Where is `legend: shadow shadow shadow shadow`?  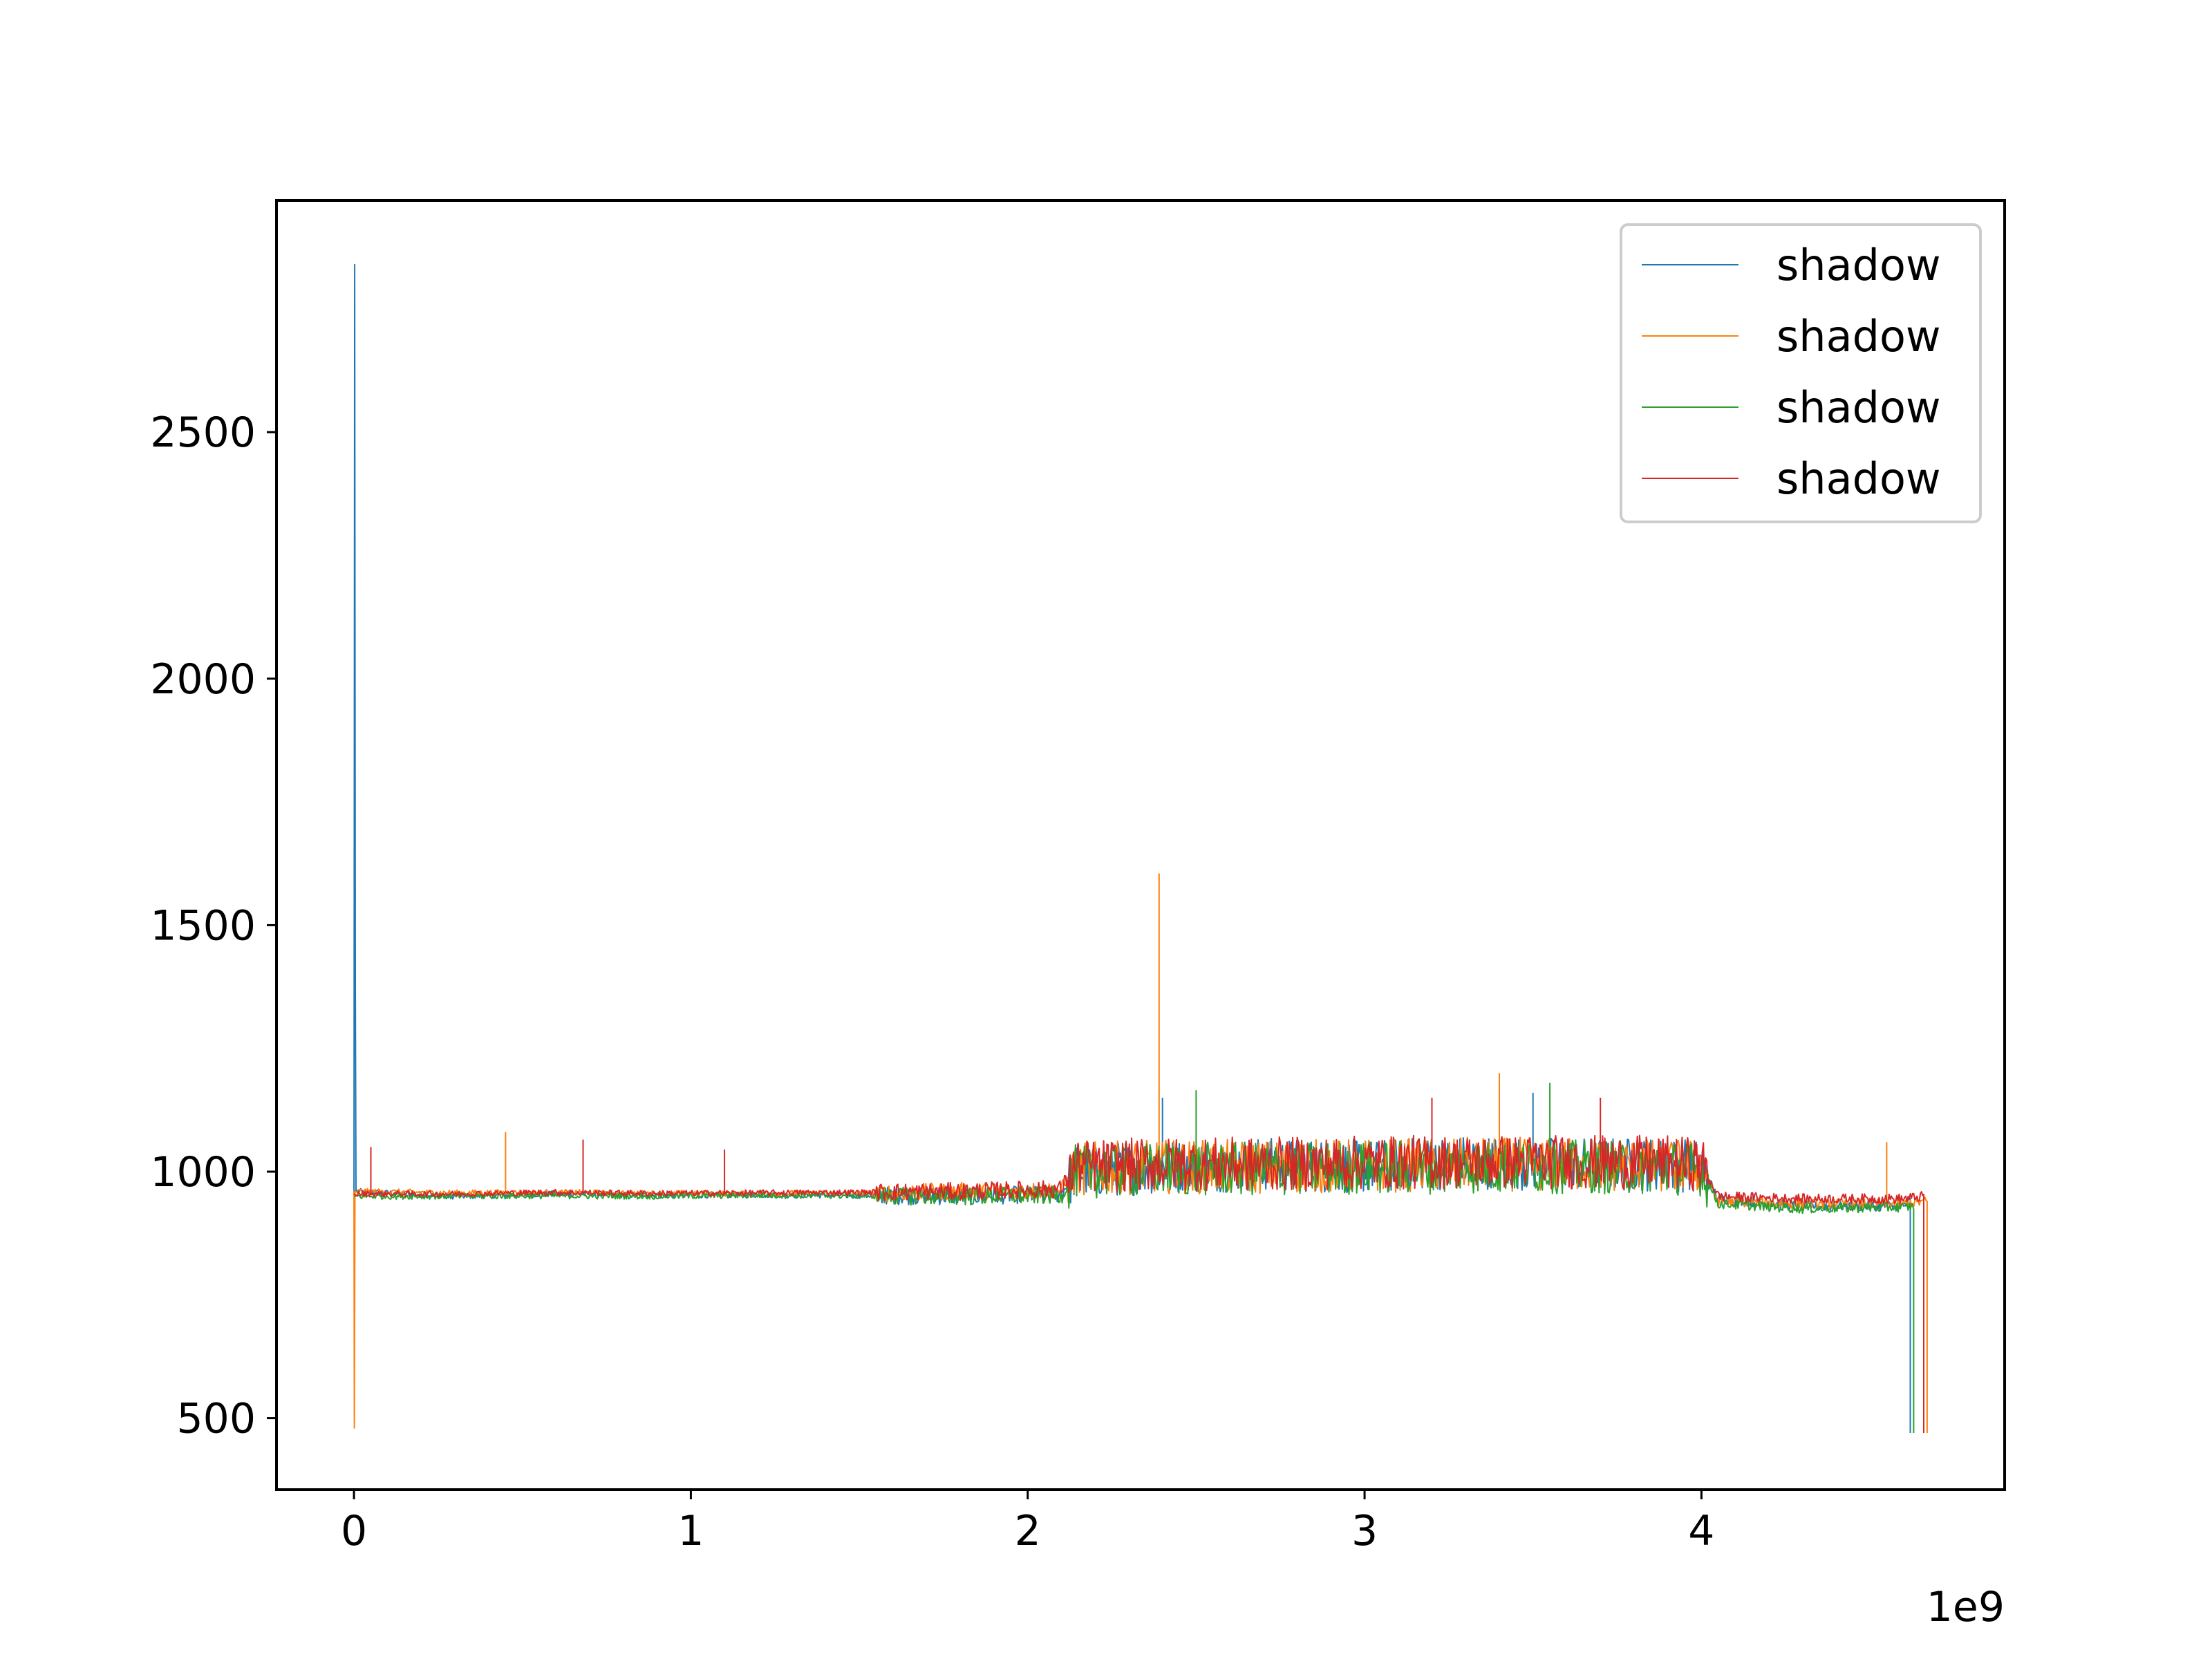 legend: shadow shadow shadow shadow is located at coordinates (1801, 373).